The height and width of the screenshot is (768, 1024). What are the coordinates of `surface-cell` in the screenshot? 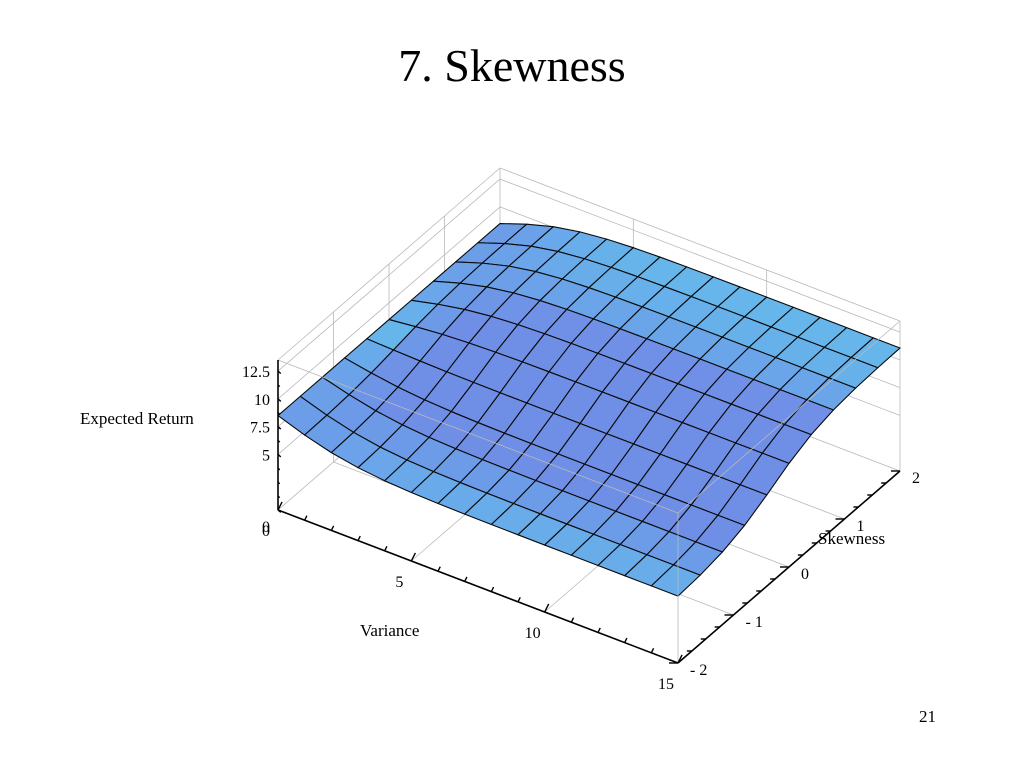 It's located at (675, 580).